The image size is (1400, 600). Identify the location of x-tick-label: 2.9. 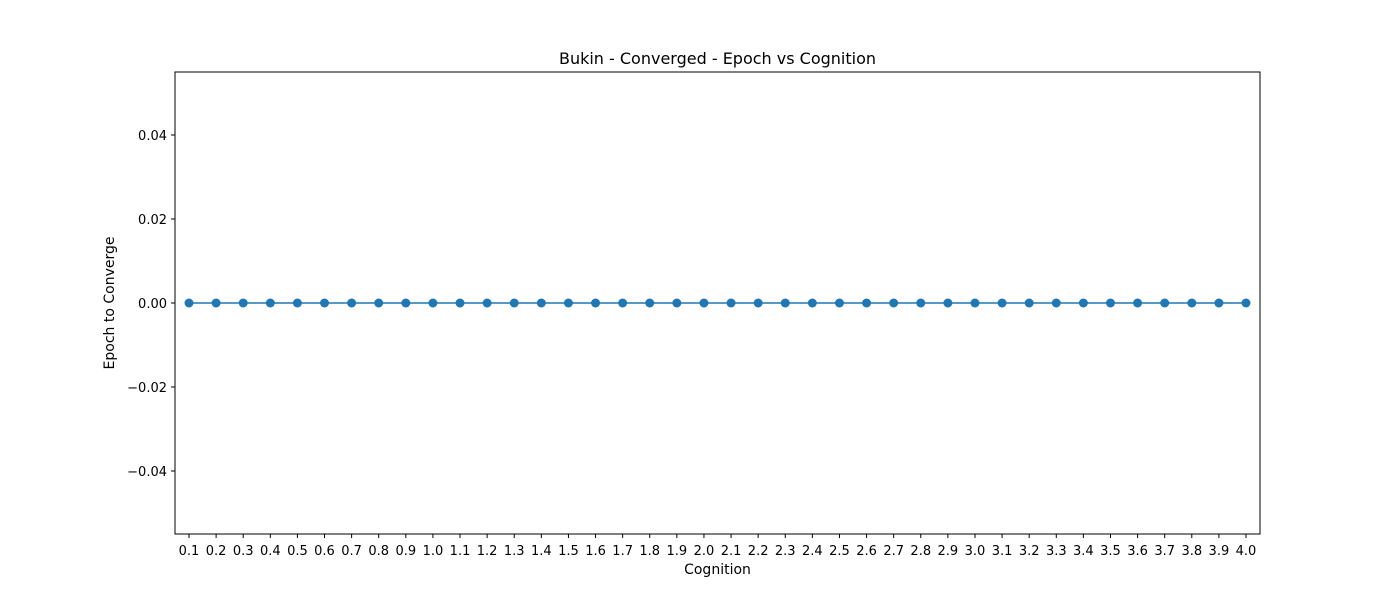
(948, 551).